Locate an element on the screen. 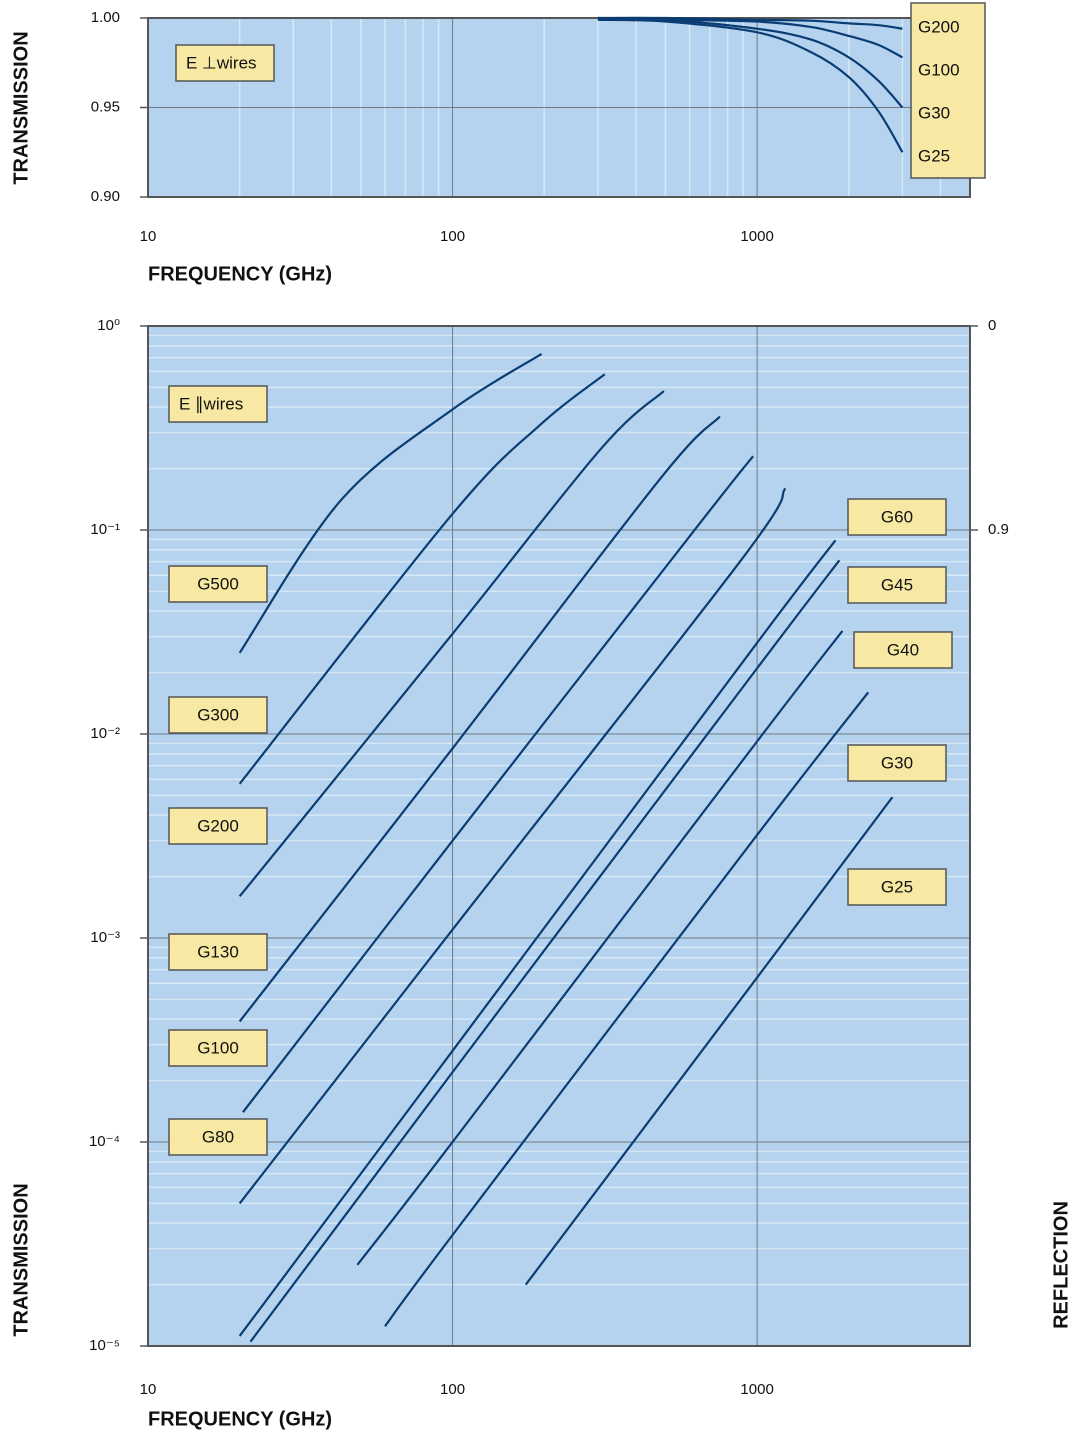 The image size is (1087, 1438). y-tick-label: 10⁻⁵ is located at coordinates (104, 1345).